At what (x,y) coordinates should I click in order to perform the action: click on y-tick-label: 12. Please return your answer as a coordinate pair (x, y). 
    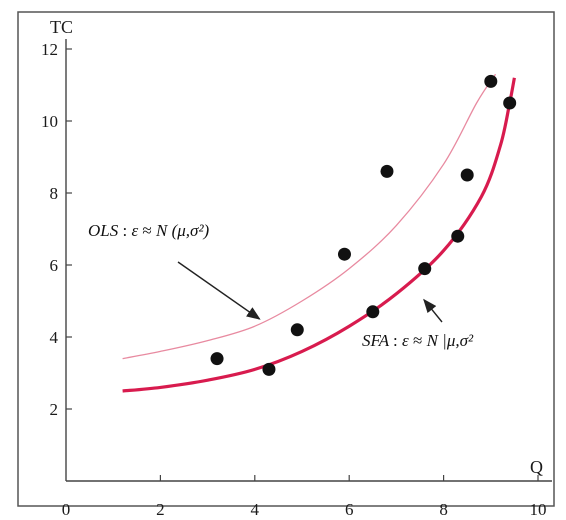
    Looking at the image, I should click on (49, 49).